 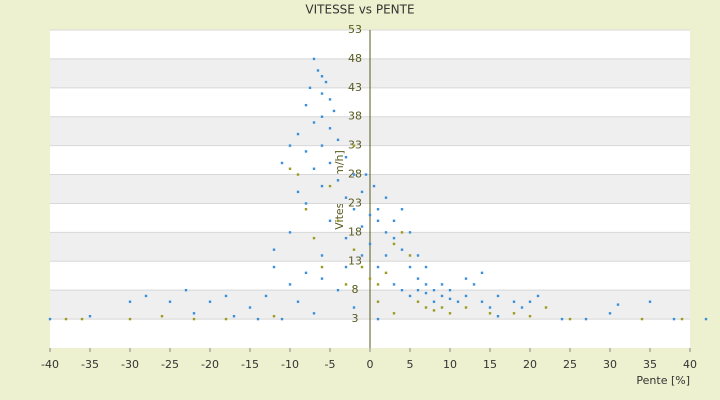 I want to click on x-axis-label: Pente [%], so click(x=663, y=380).